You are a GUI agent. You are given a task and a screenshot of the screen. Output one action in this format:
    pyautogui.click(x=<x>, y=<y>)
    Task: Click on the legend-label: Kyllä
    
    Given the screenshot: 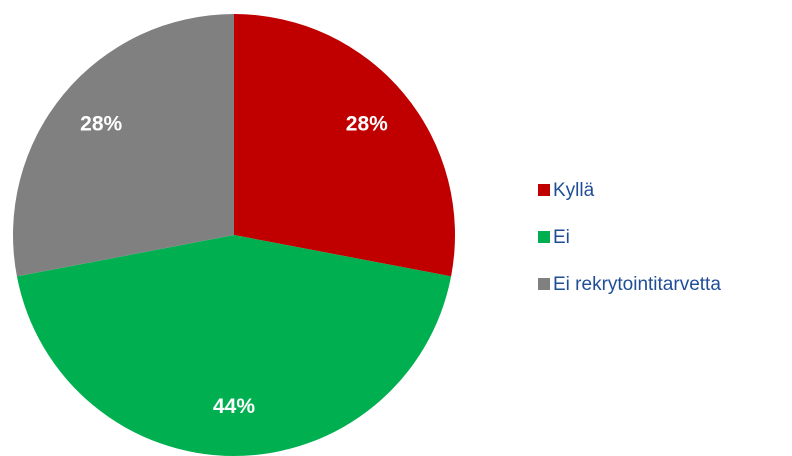 What is the action you would take?
    pyautogui.click(x=574, y=190)
    